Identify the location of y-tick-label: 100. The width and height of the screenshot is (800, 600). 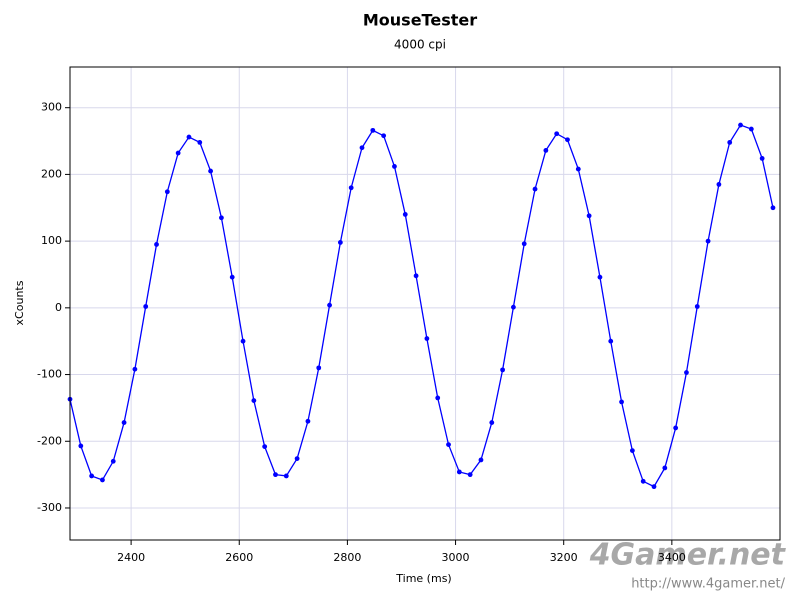
(51, 240).